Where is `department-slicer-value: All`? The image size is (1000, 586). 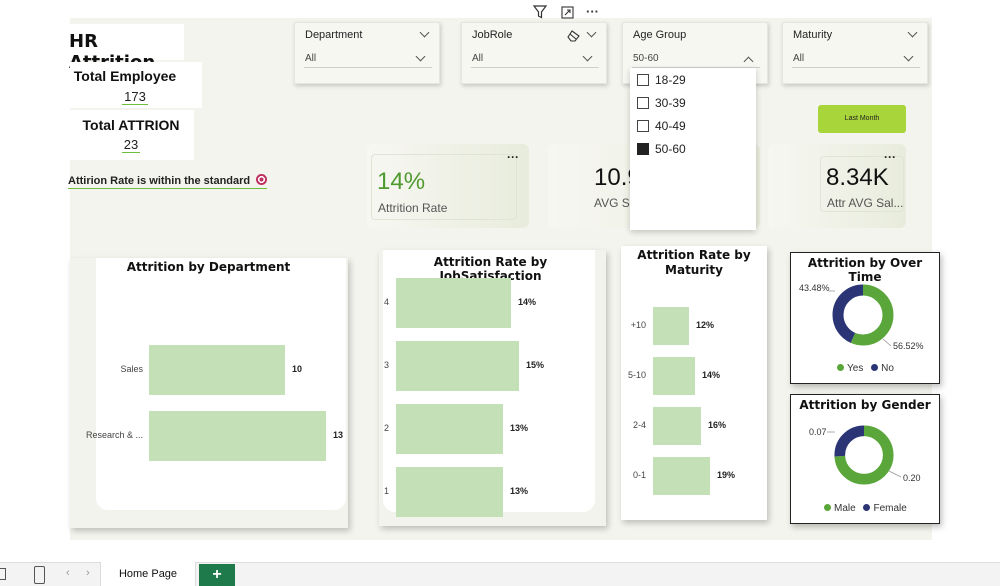 department-slicer-value: All is located at coordinates (368, 59).